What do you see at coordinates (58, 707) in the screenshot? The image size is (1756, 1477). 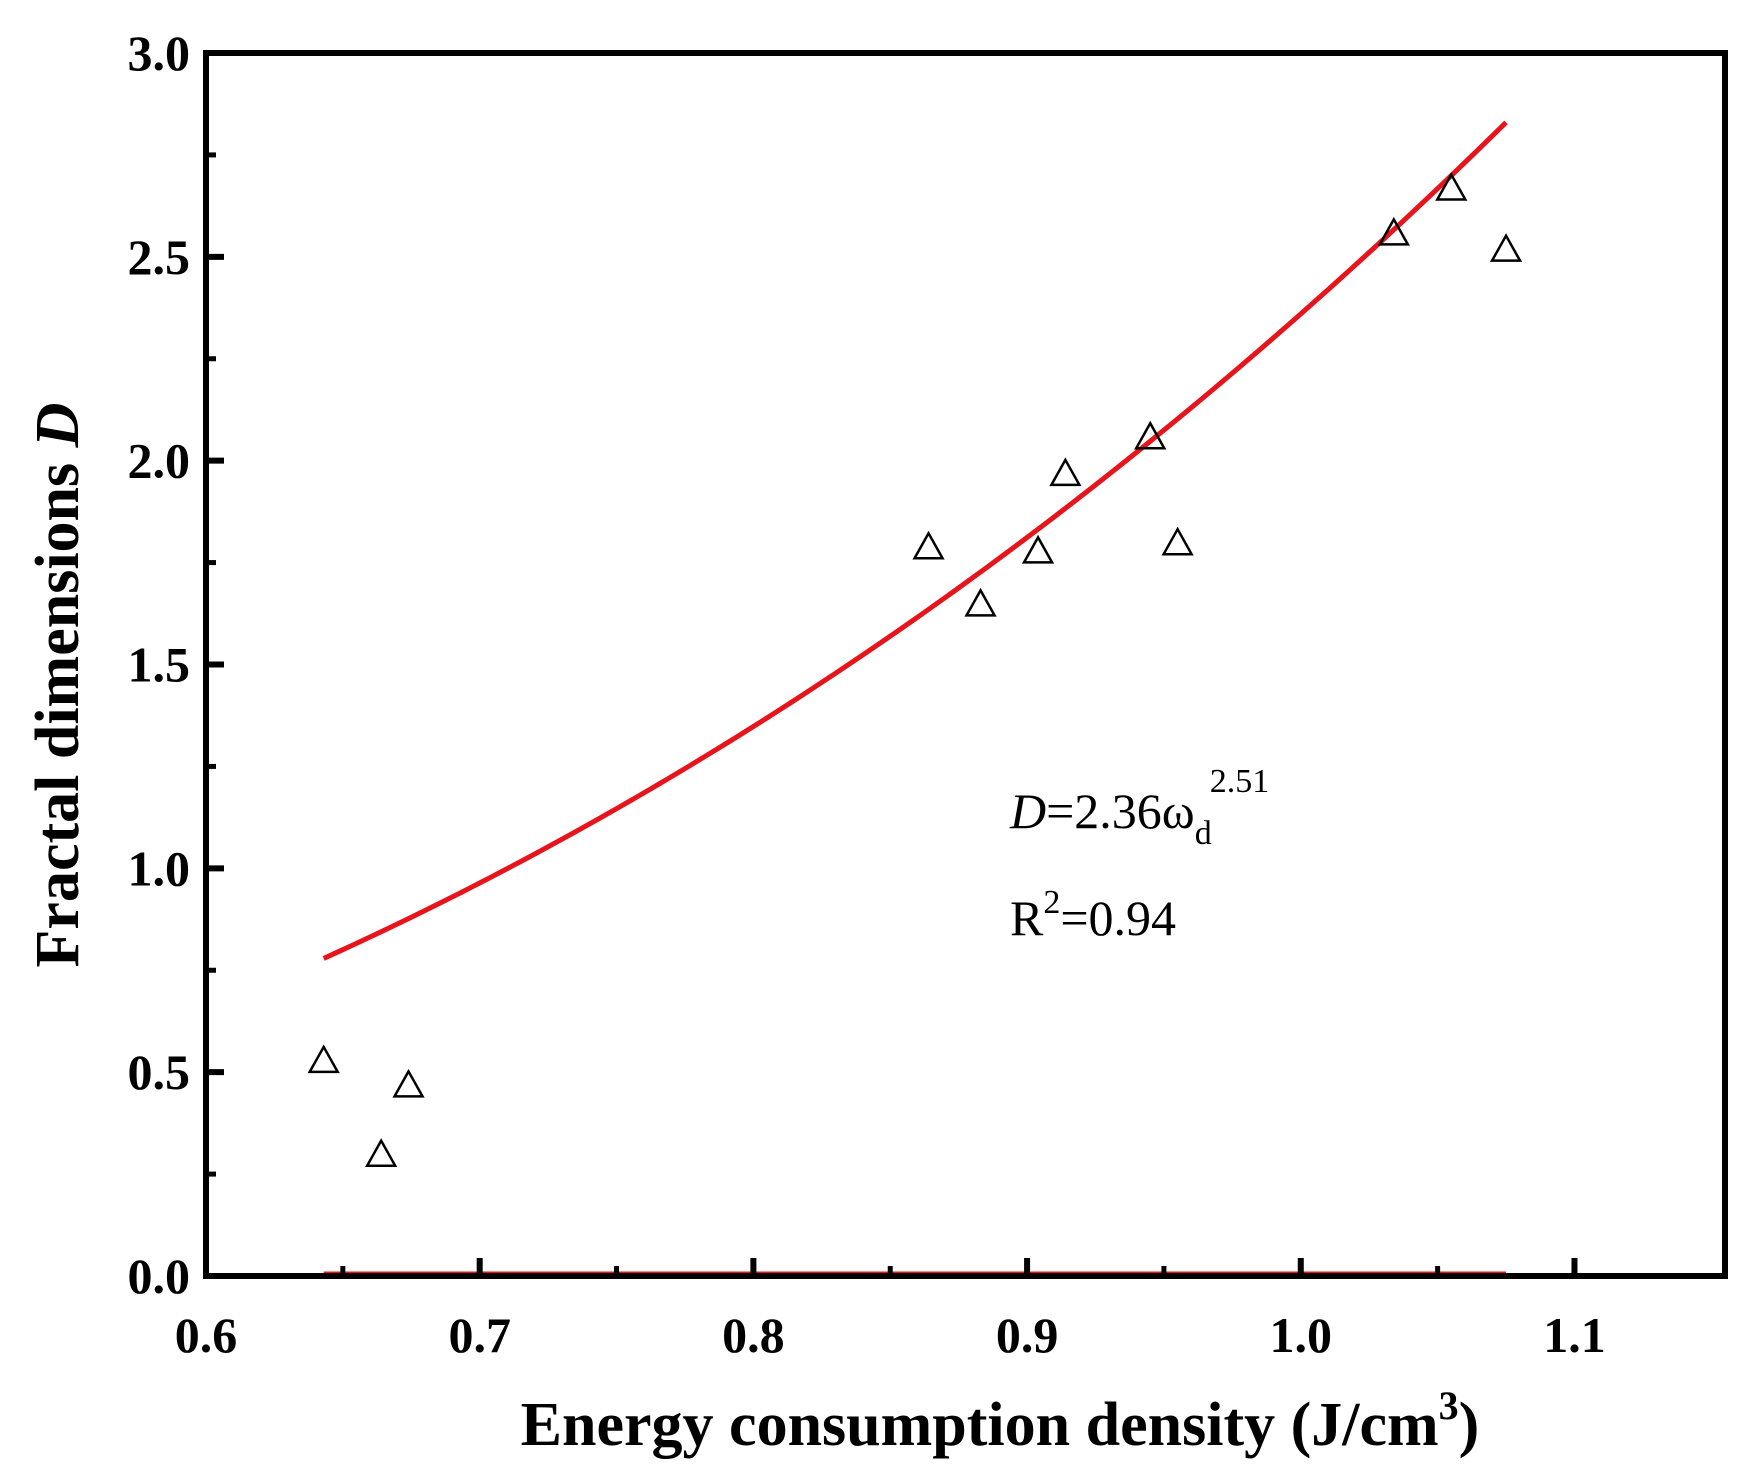 I see `y-axis-title-text: Fractal dimensions` at bounding box center [58, 707].